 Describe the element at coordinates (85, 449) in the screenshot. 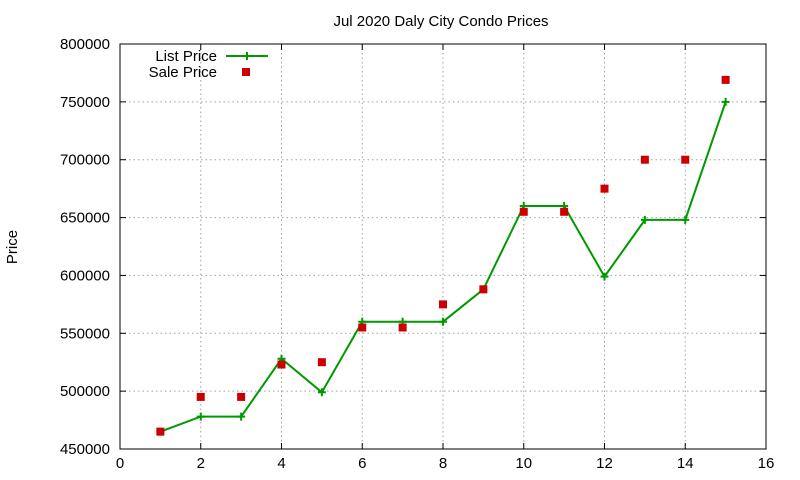

I see `y-tick-label: 450000` at that location.